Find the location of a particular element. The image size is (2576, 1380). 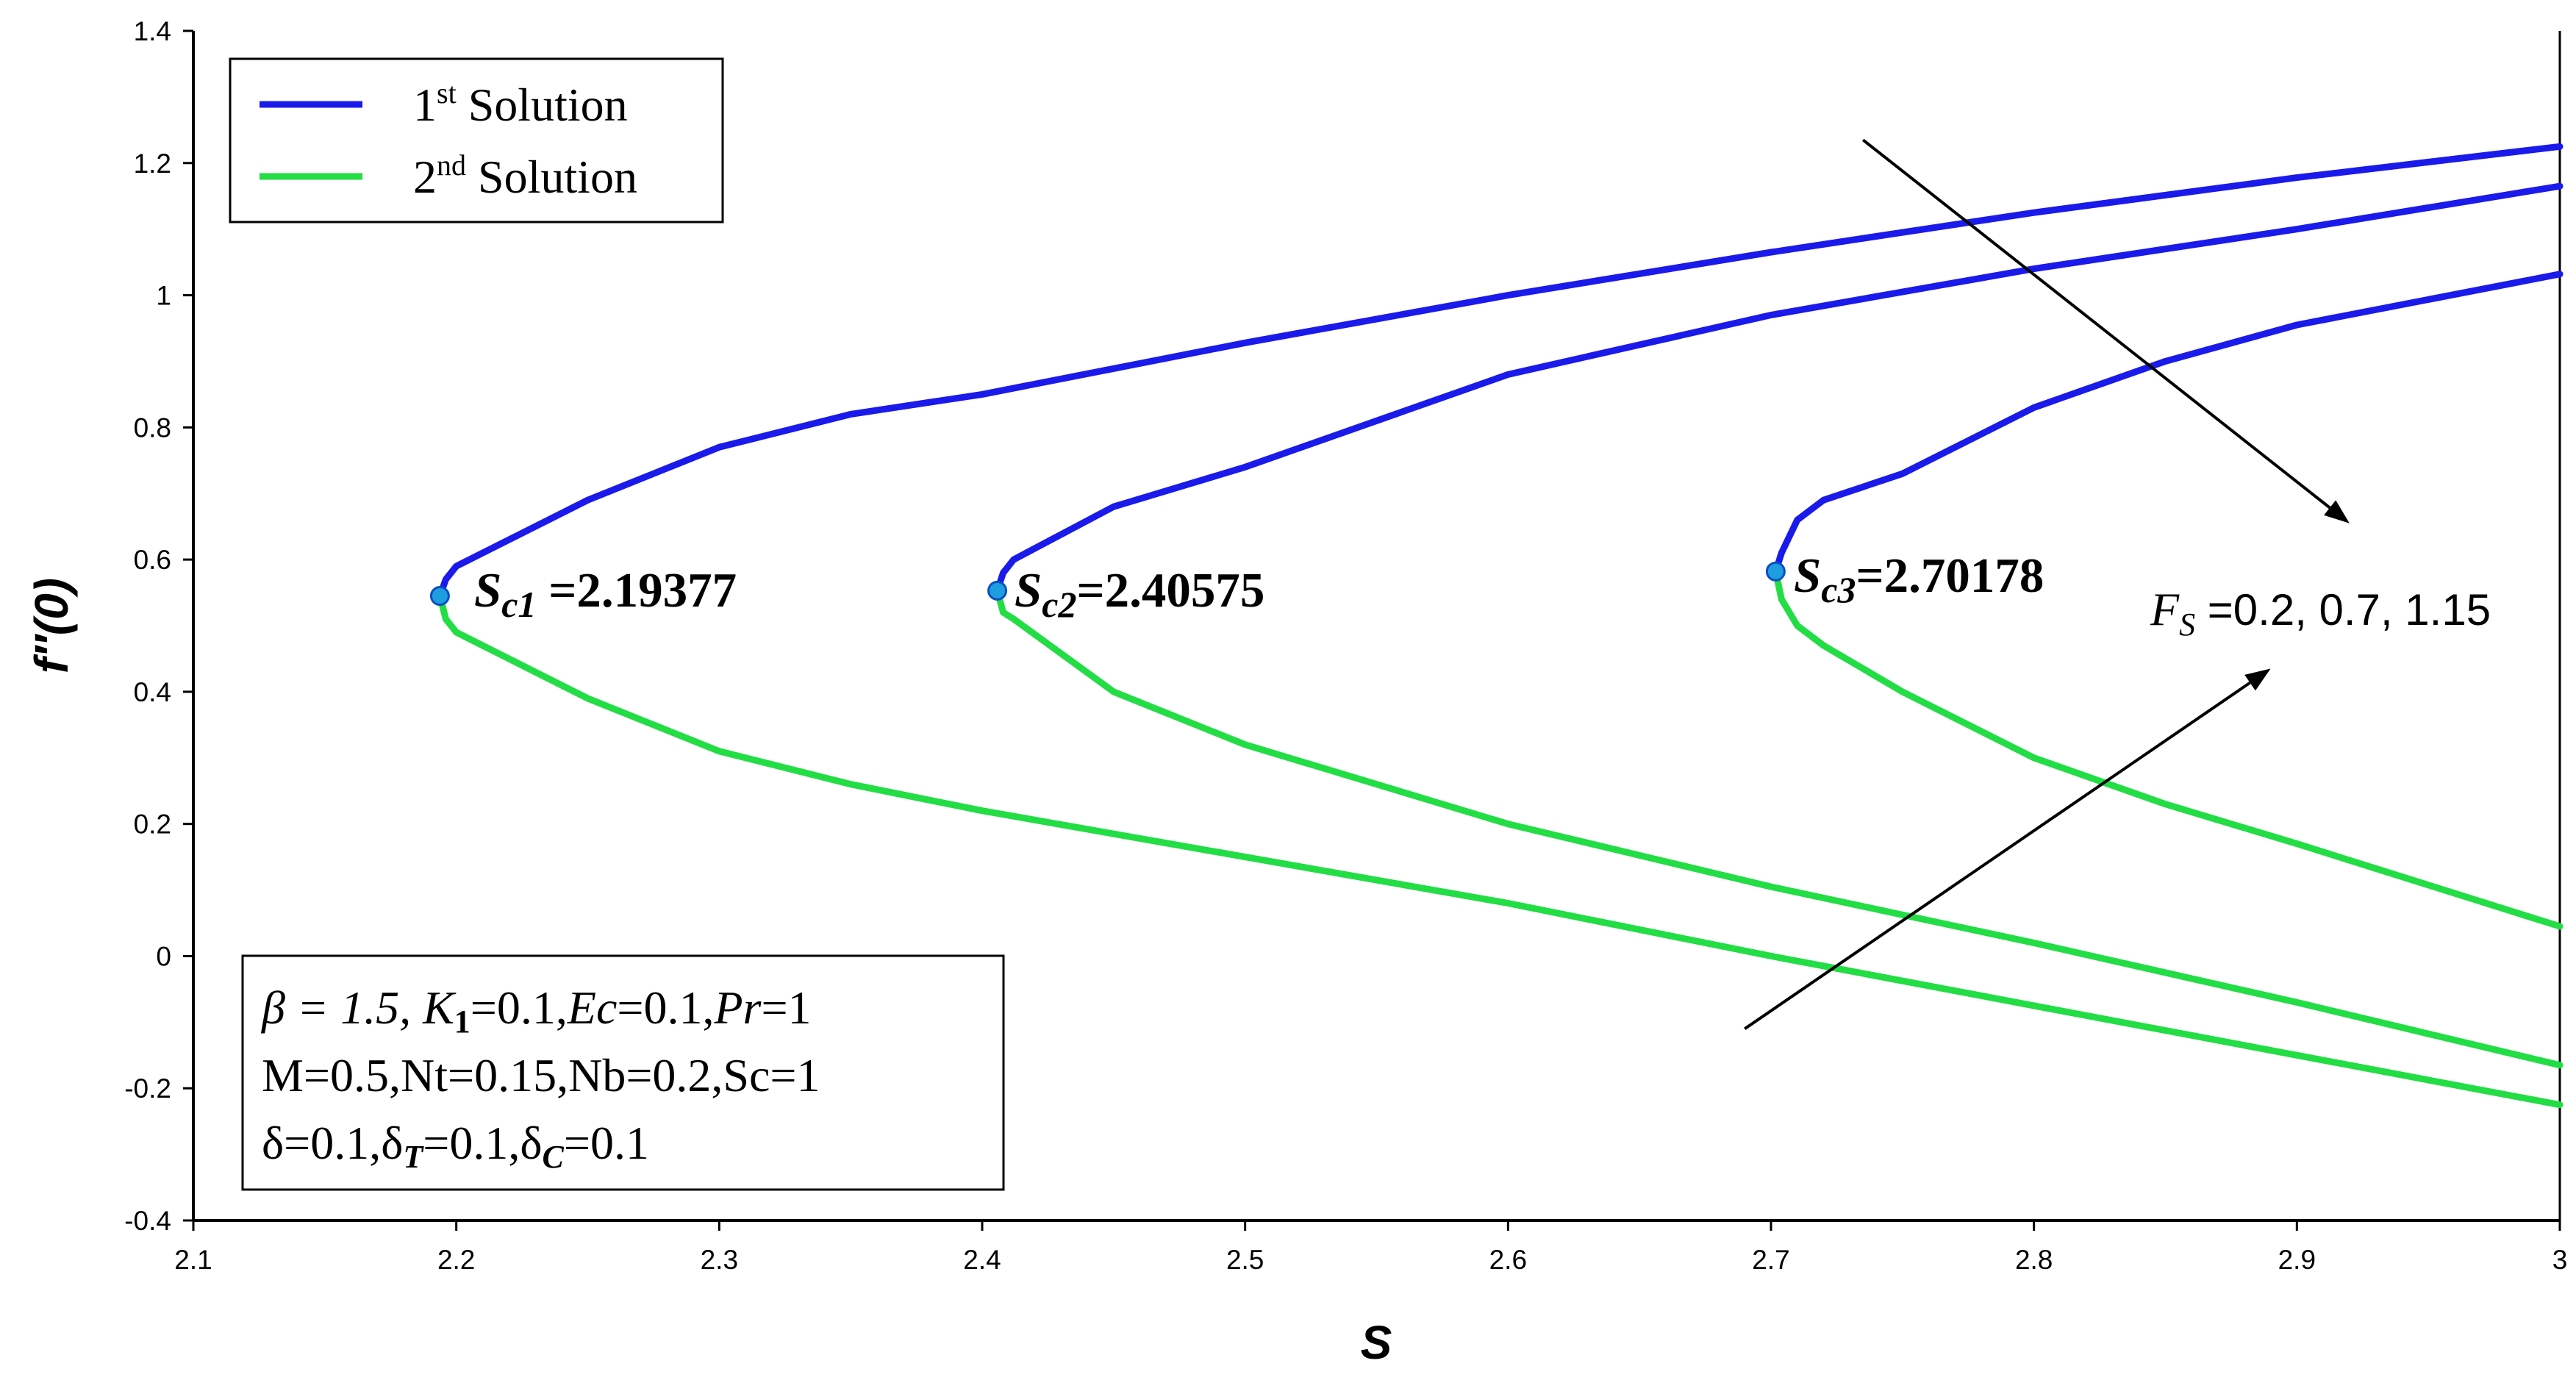

legend-label-1st-solution: 1st Solution is located at coordinates (520, 104).